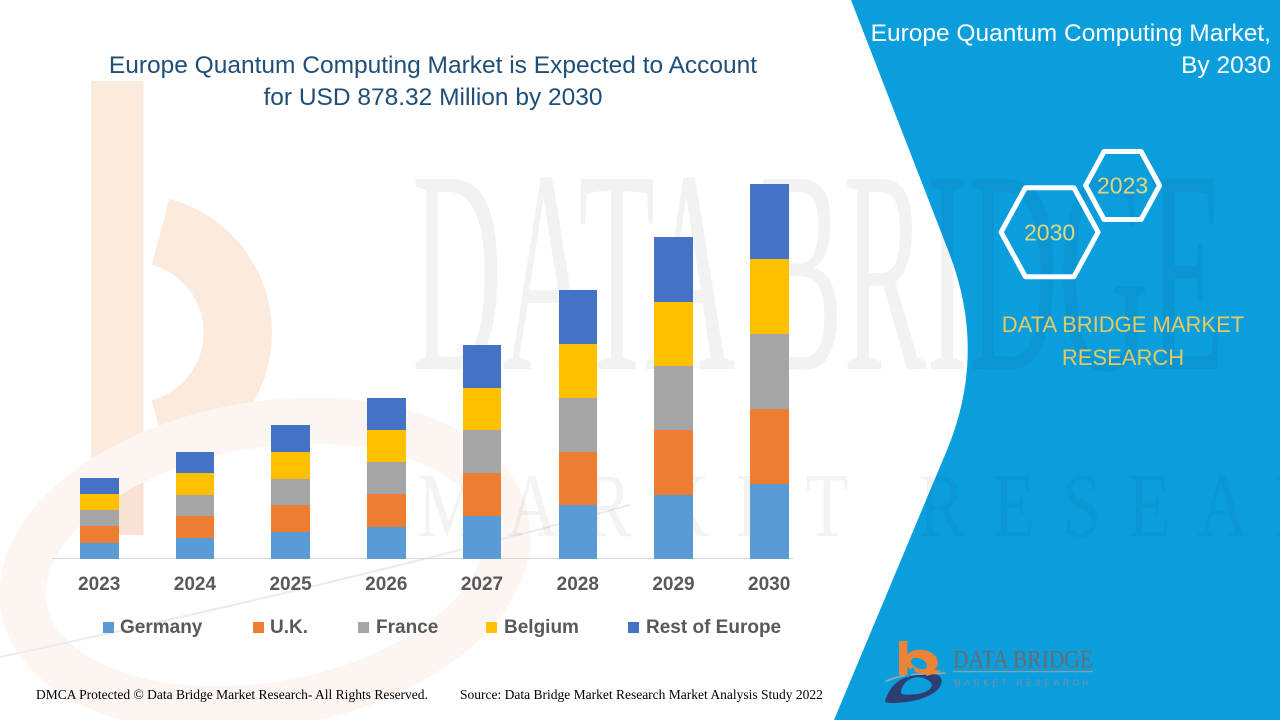 The width and height of the screenshot is (1280, 720). Describe the element at coordinates (1049, 233) in the screenshot. I see `svg-text: 2030` at that location.